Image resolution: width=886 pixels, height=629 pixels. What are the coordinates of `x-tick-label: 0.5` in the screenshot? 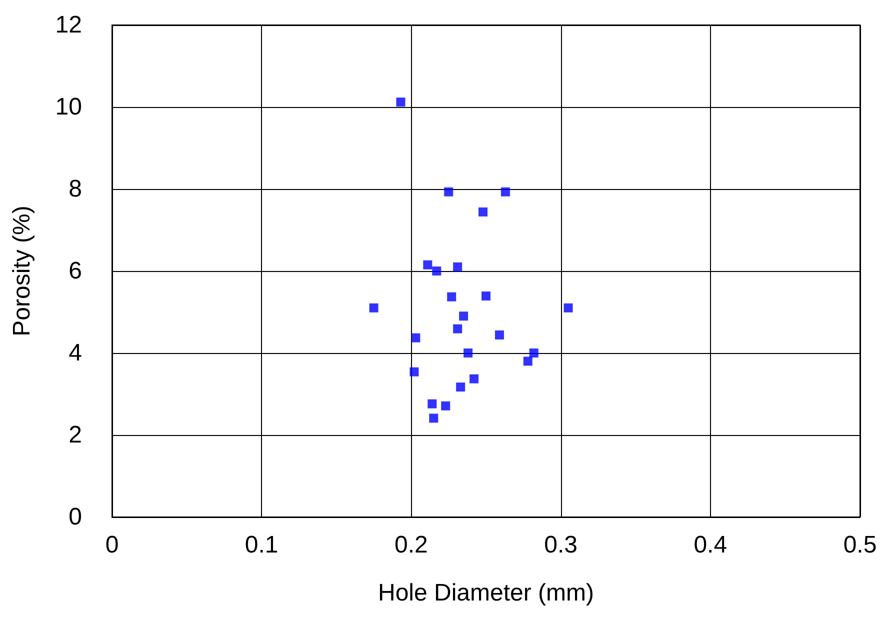 It's located at (860, 545).